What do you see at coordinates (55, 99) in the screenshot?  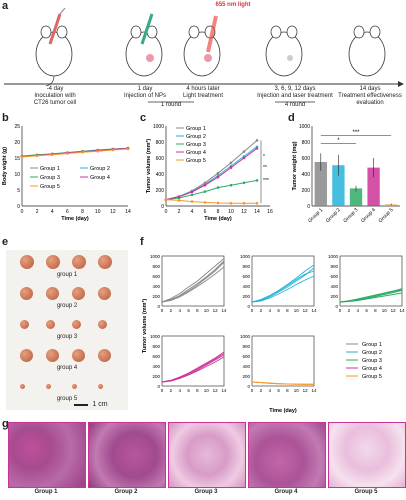 I see `step-text: Inoculation with CT26 tumor cell` at bounding box center [55, 99].